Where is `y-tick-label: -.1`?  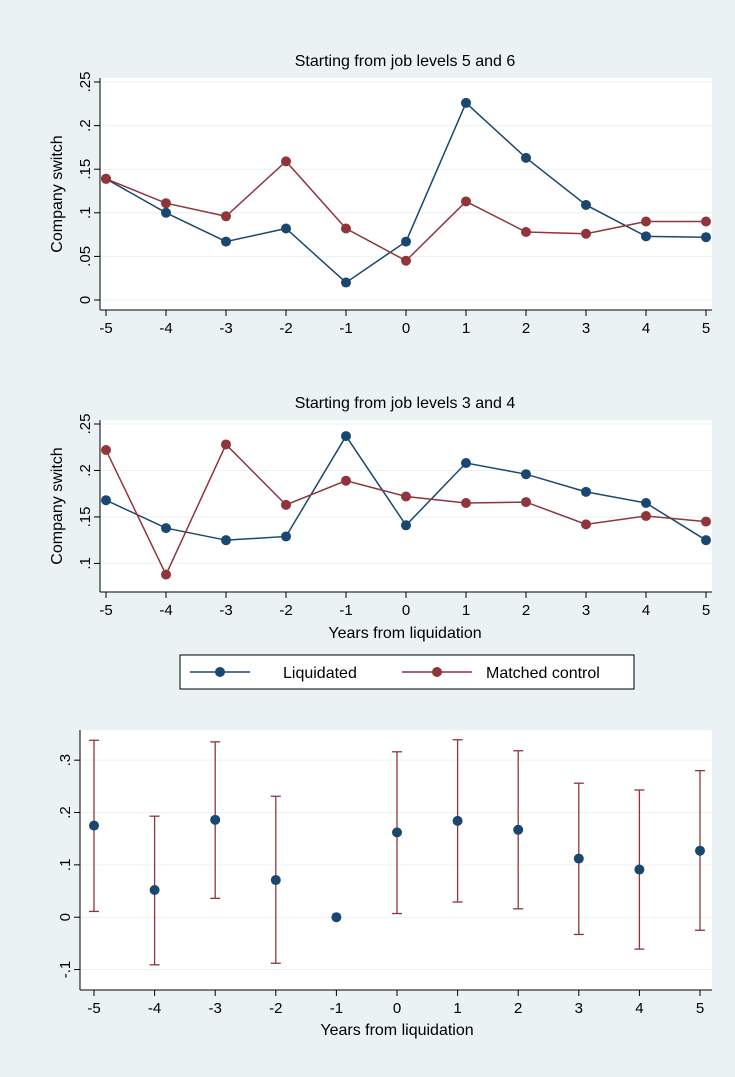
y-tick-label: -.1 is located at coordinates (65, 970).